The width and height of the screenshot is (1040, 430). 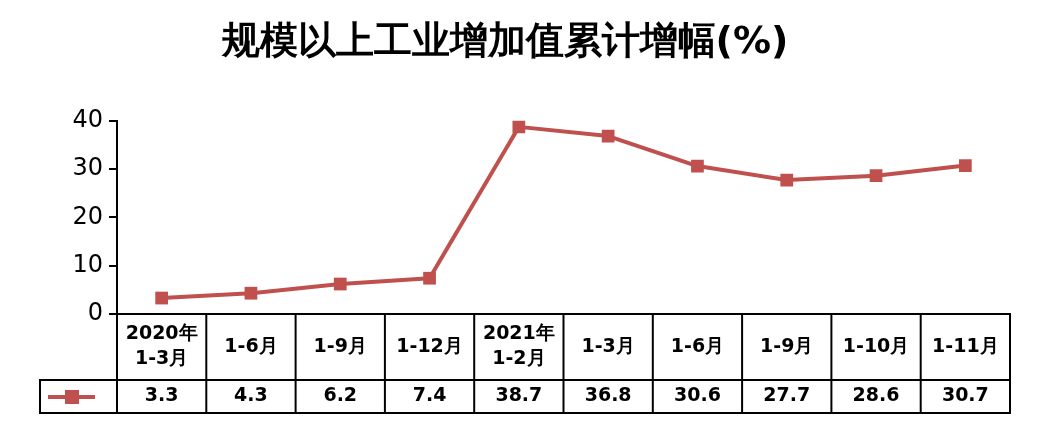 I want to click on data-label: 6.2, so click(x=340, y=394).